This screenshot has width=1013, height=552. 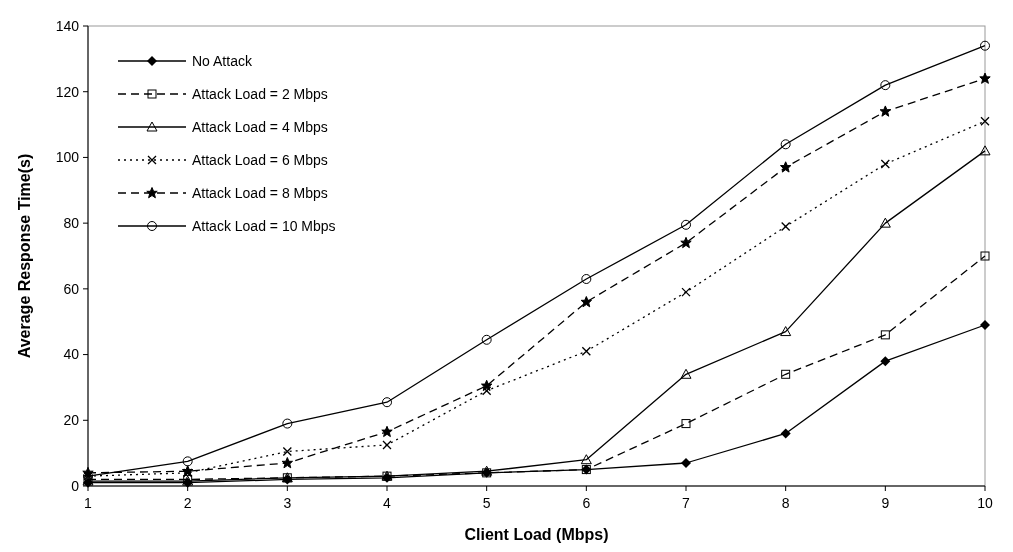 I want to click on x-tick-label: 8, so click(x=785, y=503).